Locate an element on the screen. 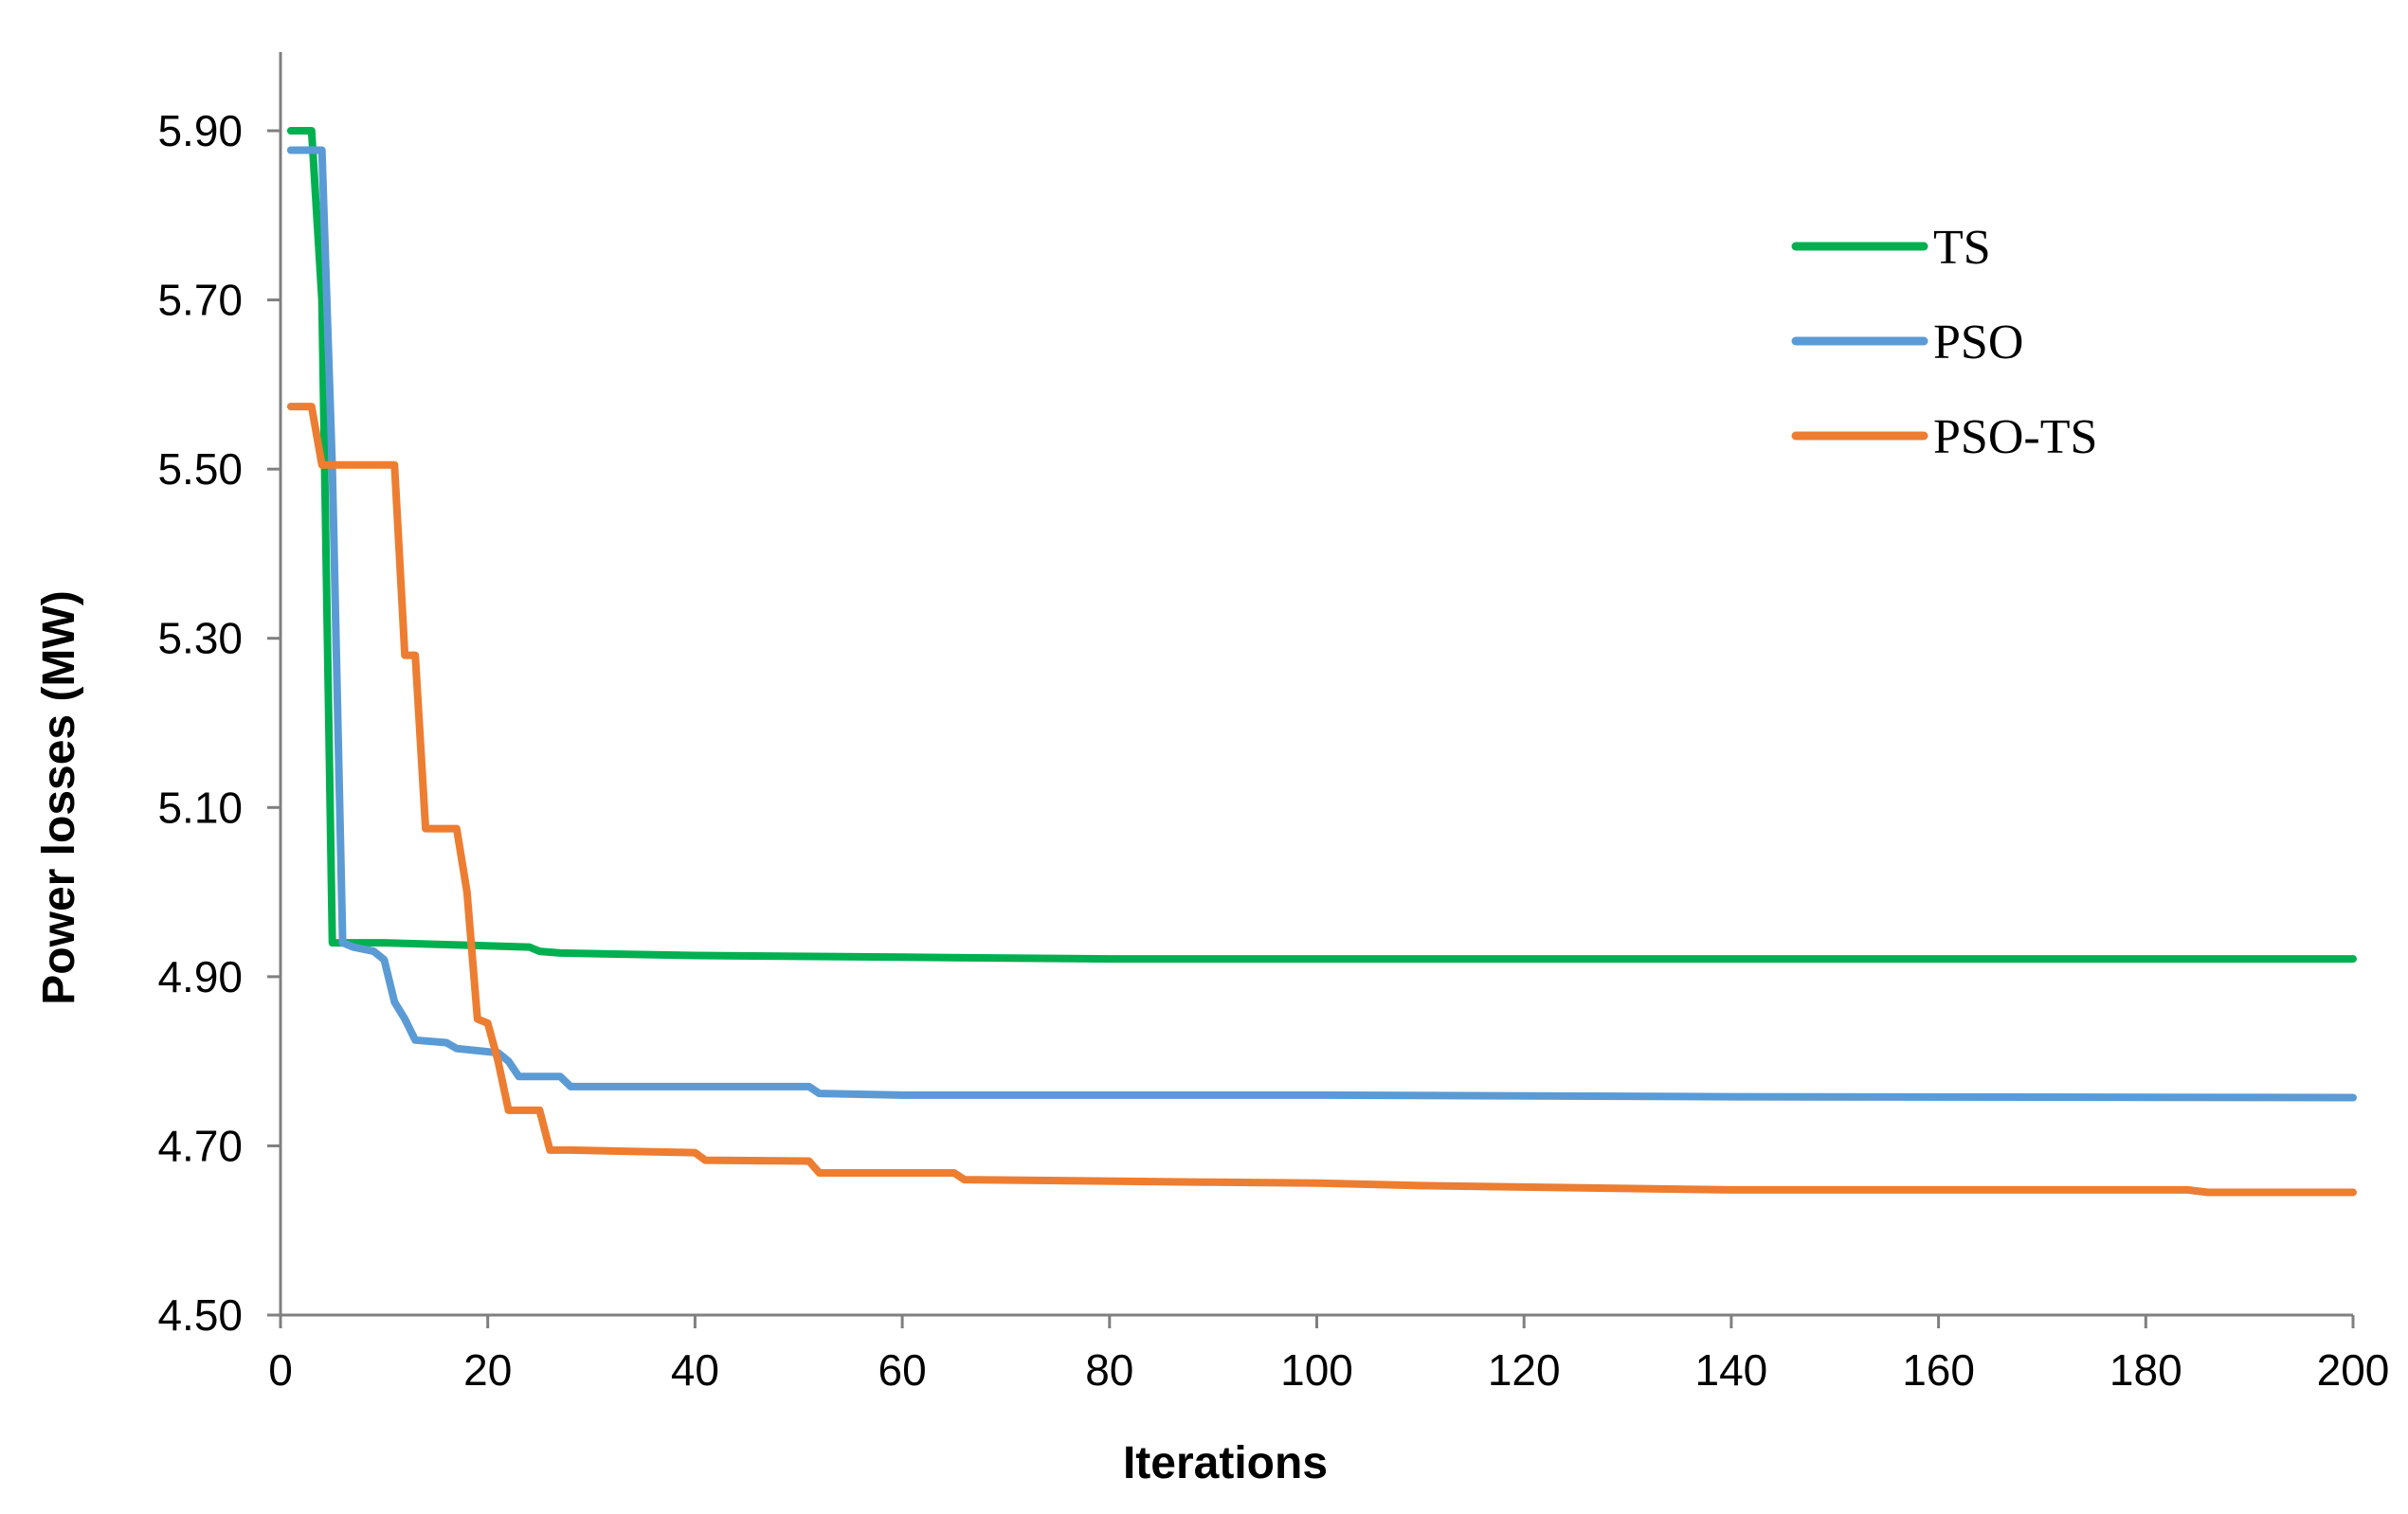  x-tick-label: 160 is located at coordinates (1939, 1370).